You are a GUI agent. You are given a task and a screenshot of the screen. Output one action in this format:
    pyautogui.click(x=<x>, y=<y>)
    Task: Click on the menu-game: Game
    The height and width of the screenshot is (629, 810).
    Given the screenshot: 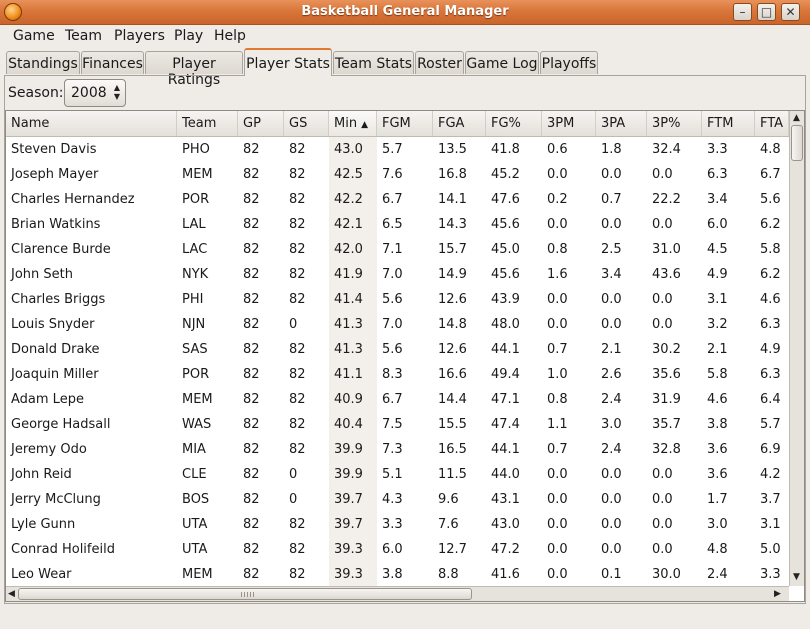 What is the action you would take?
    pyautogui.click(x=34, y=36)
    